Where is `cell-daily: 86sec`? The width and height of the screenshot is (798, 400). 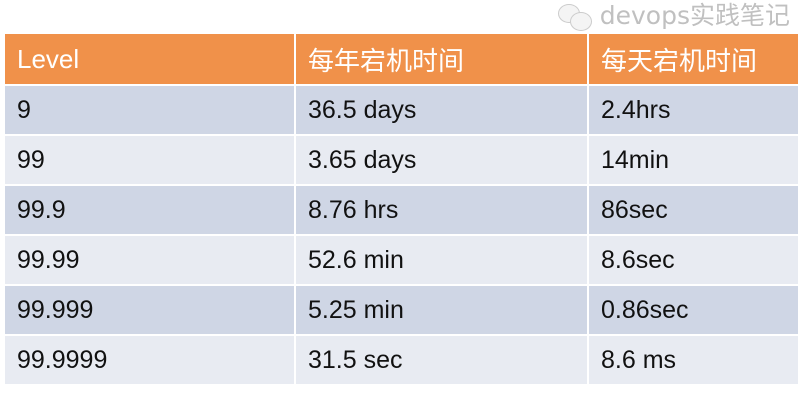
cell-daily: 86sec is located at coordinates (692, 210).